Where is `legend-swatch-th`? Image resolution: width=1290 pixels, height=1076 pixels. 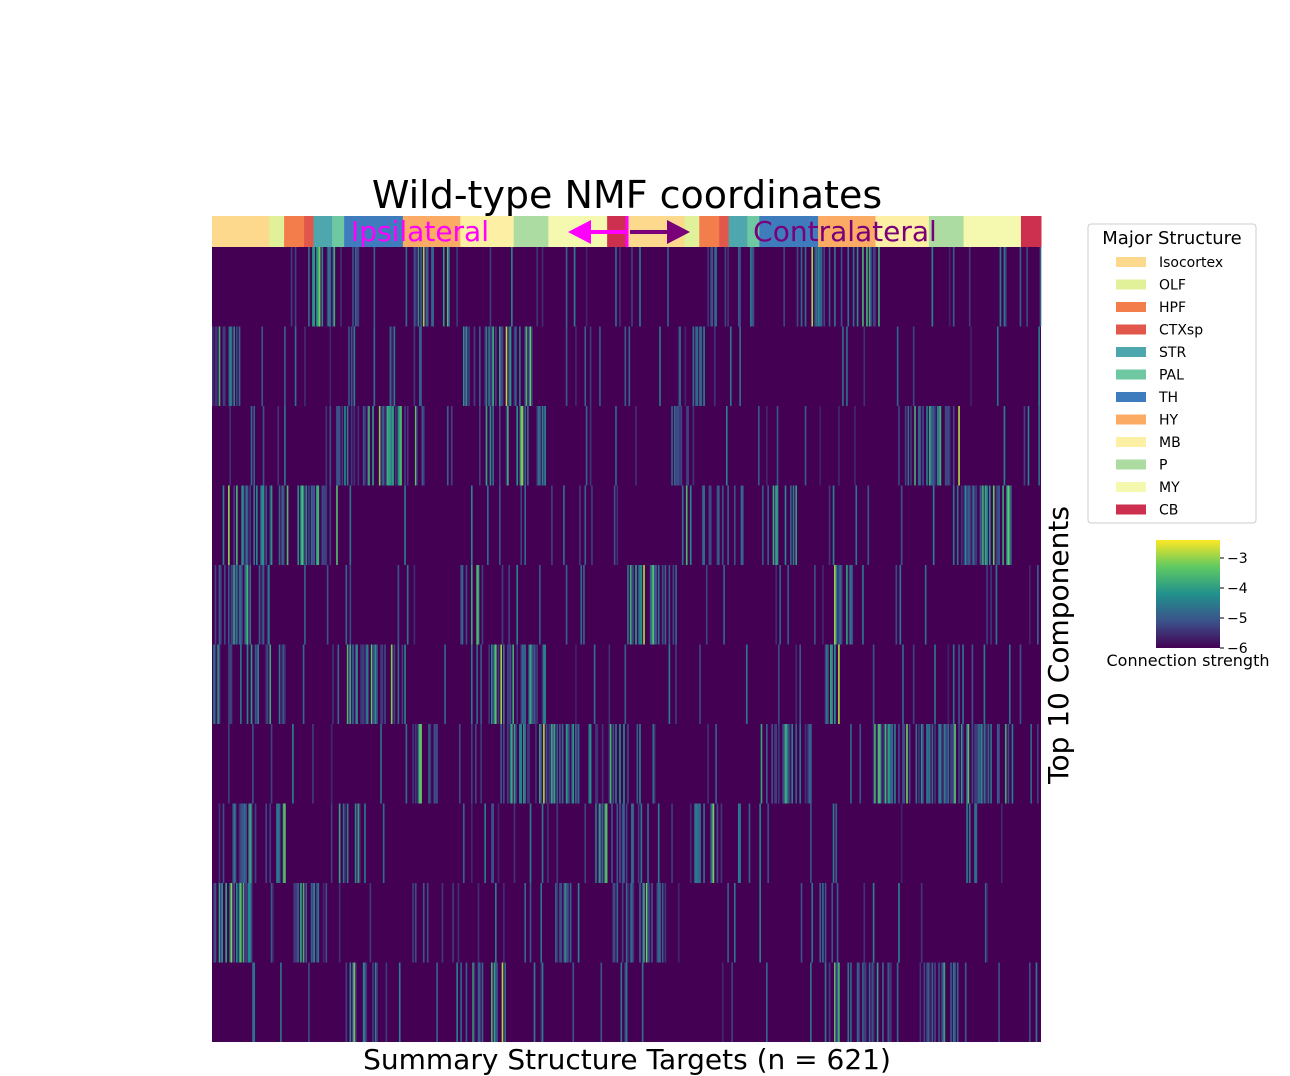
legend-swatch-th is located at coordinates (1131, 397).